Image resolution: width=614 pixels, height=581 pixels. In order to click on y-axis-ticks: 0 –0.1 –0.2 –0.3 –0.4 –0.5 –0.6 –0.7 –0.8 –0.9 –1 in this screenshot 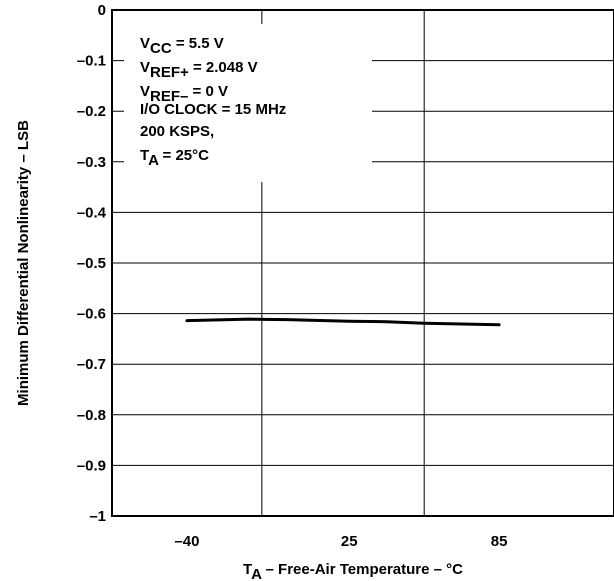, I will do `click(92, 263)`.